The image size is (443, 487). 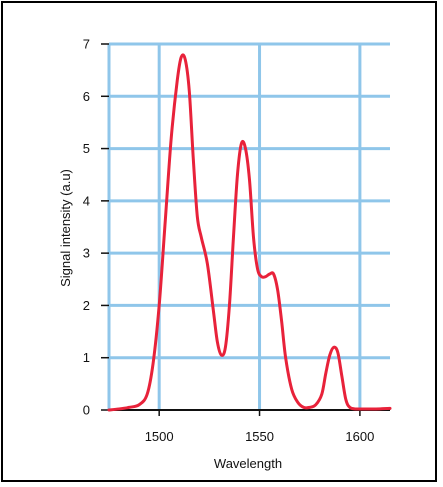 What do you see at coordinates (86, 410) in the screenshot?
I see `y-tick-label-0: 0` at bounding box center [86, 410].